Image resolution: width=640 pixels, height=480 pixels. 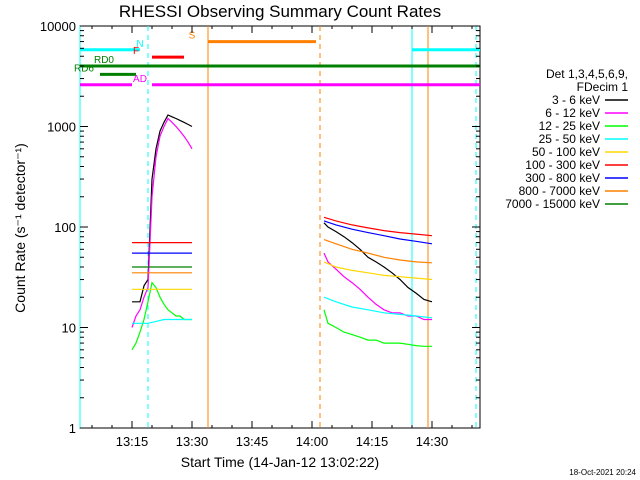 I want to click on legend-header-0: Det 1,3,4,5,6,9,, so click(x=587, y=74).